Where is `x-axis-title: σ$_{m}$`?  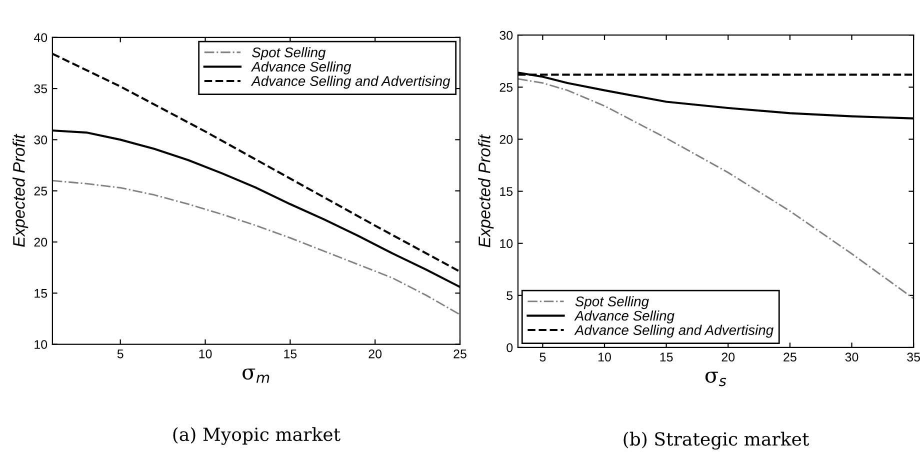 x-axis-title: σ$_{m}$ is located at coordinates (256, 375).